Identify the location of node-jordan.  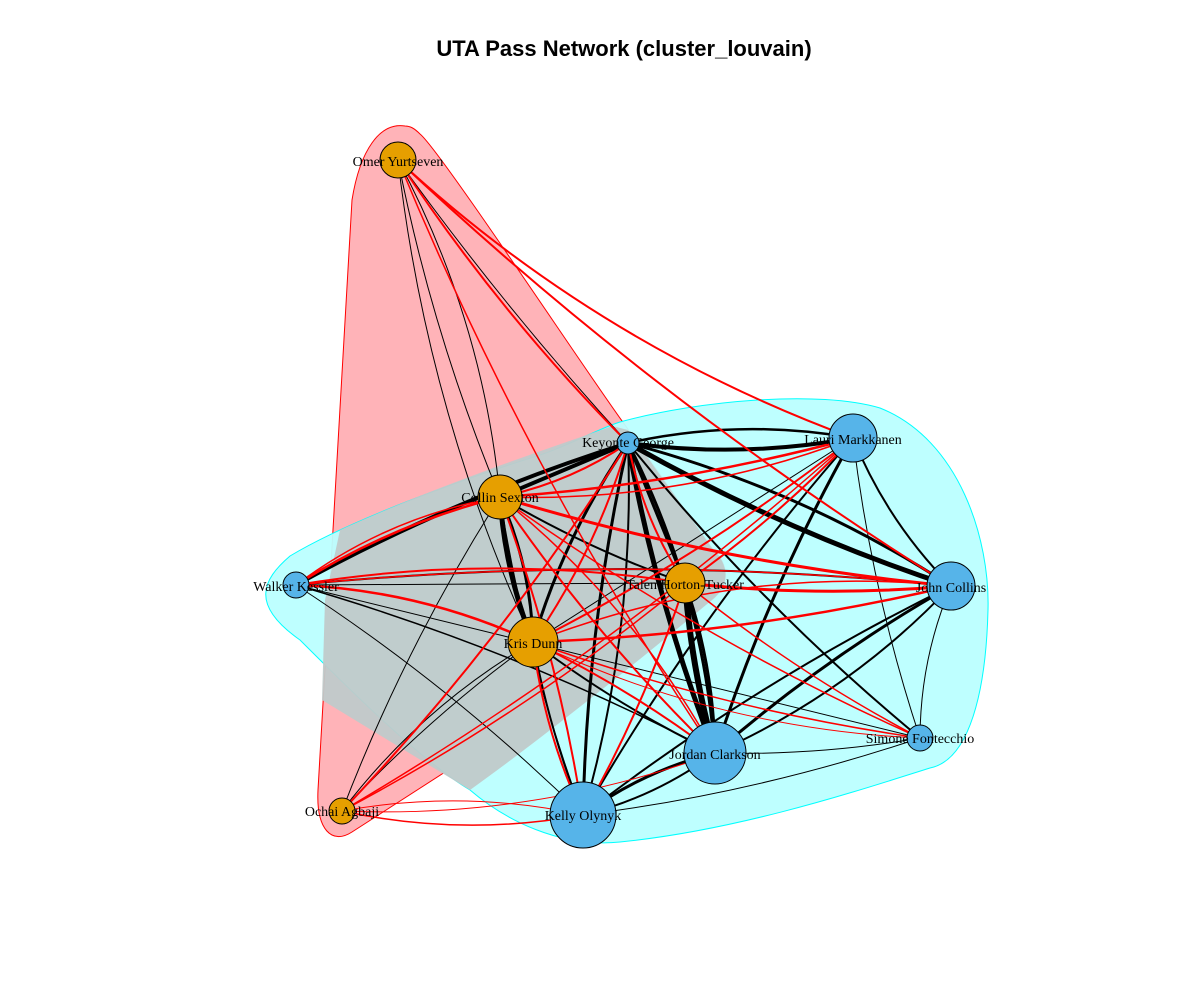
(715, 753).